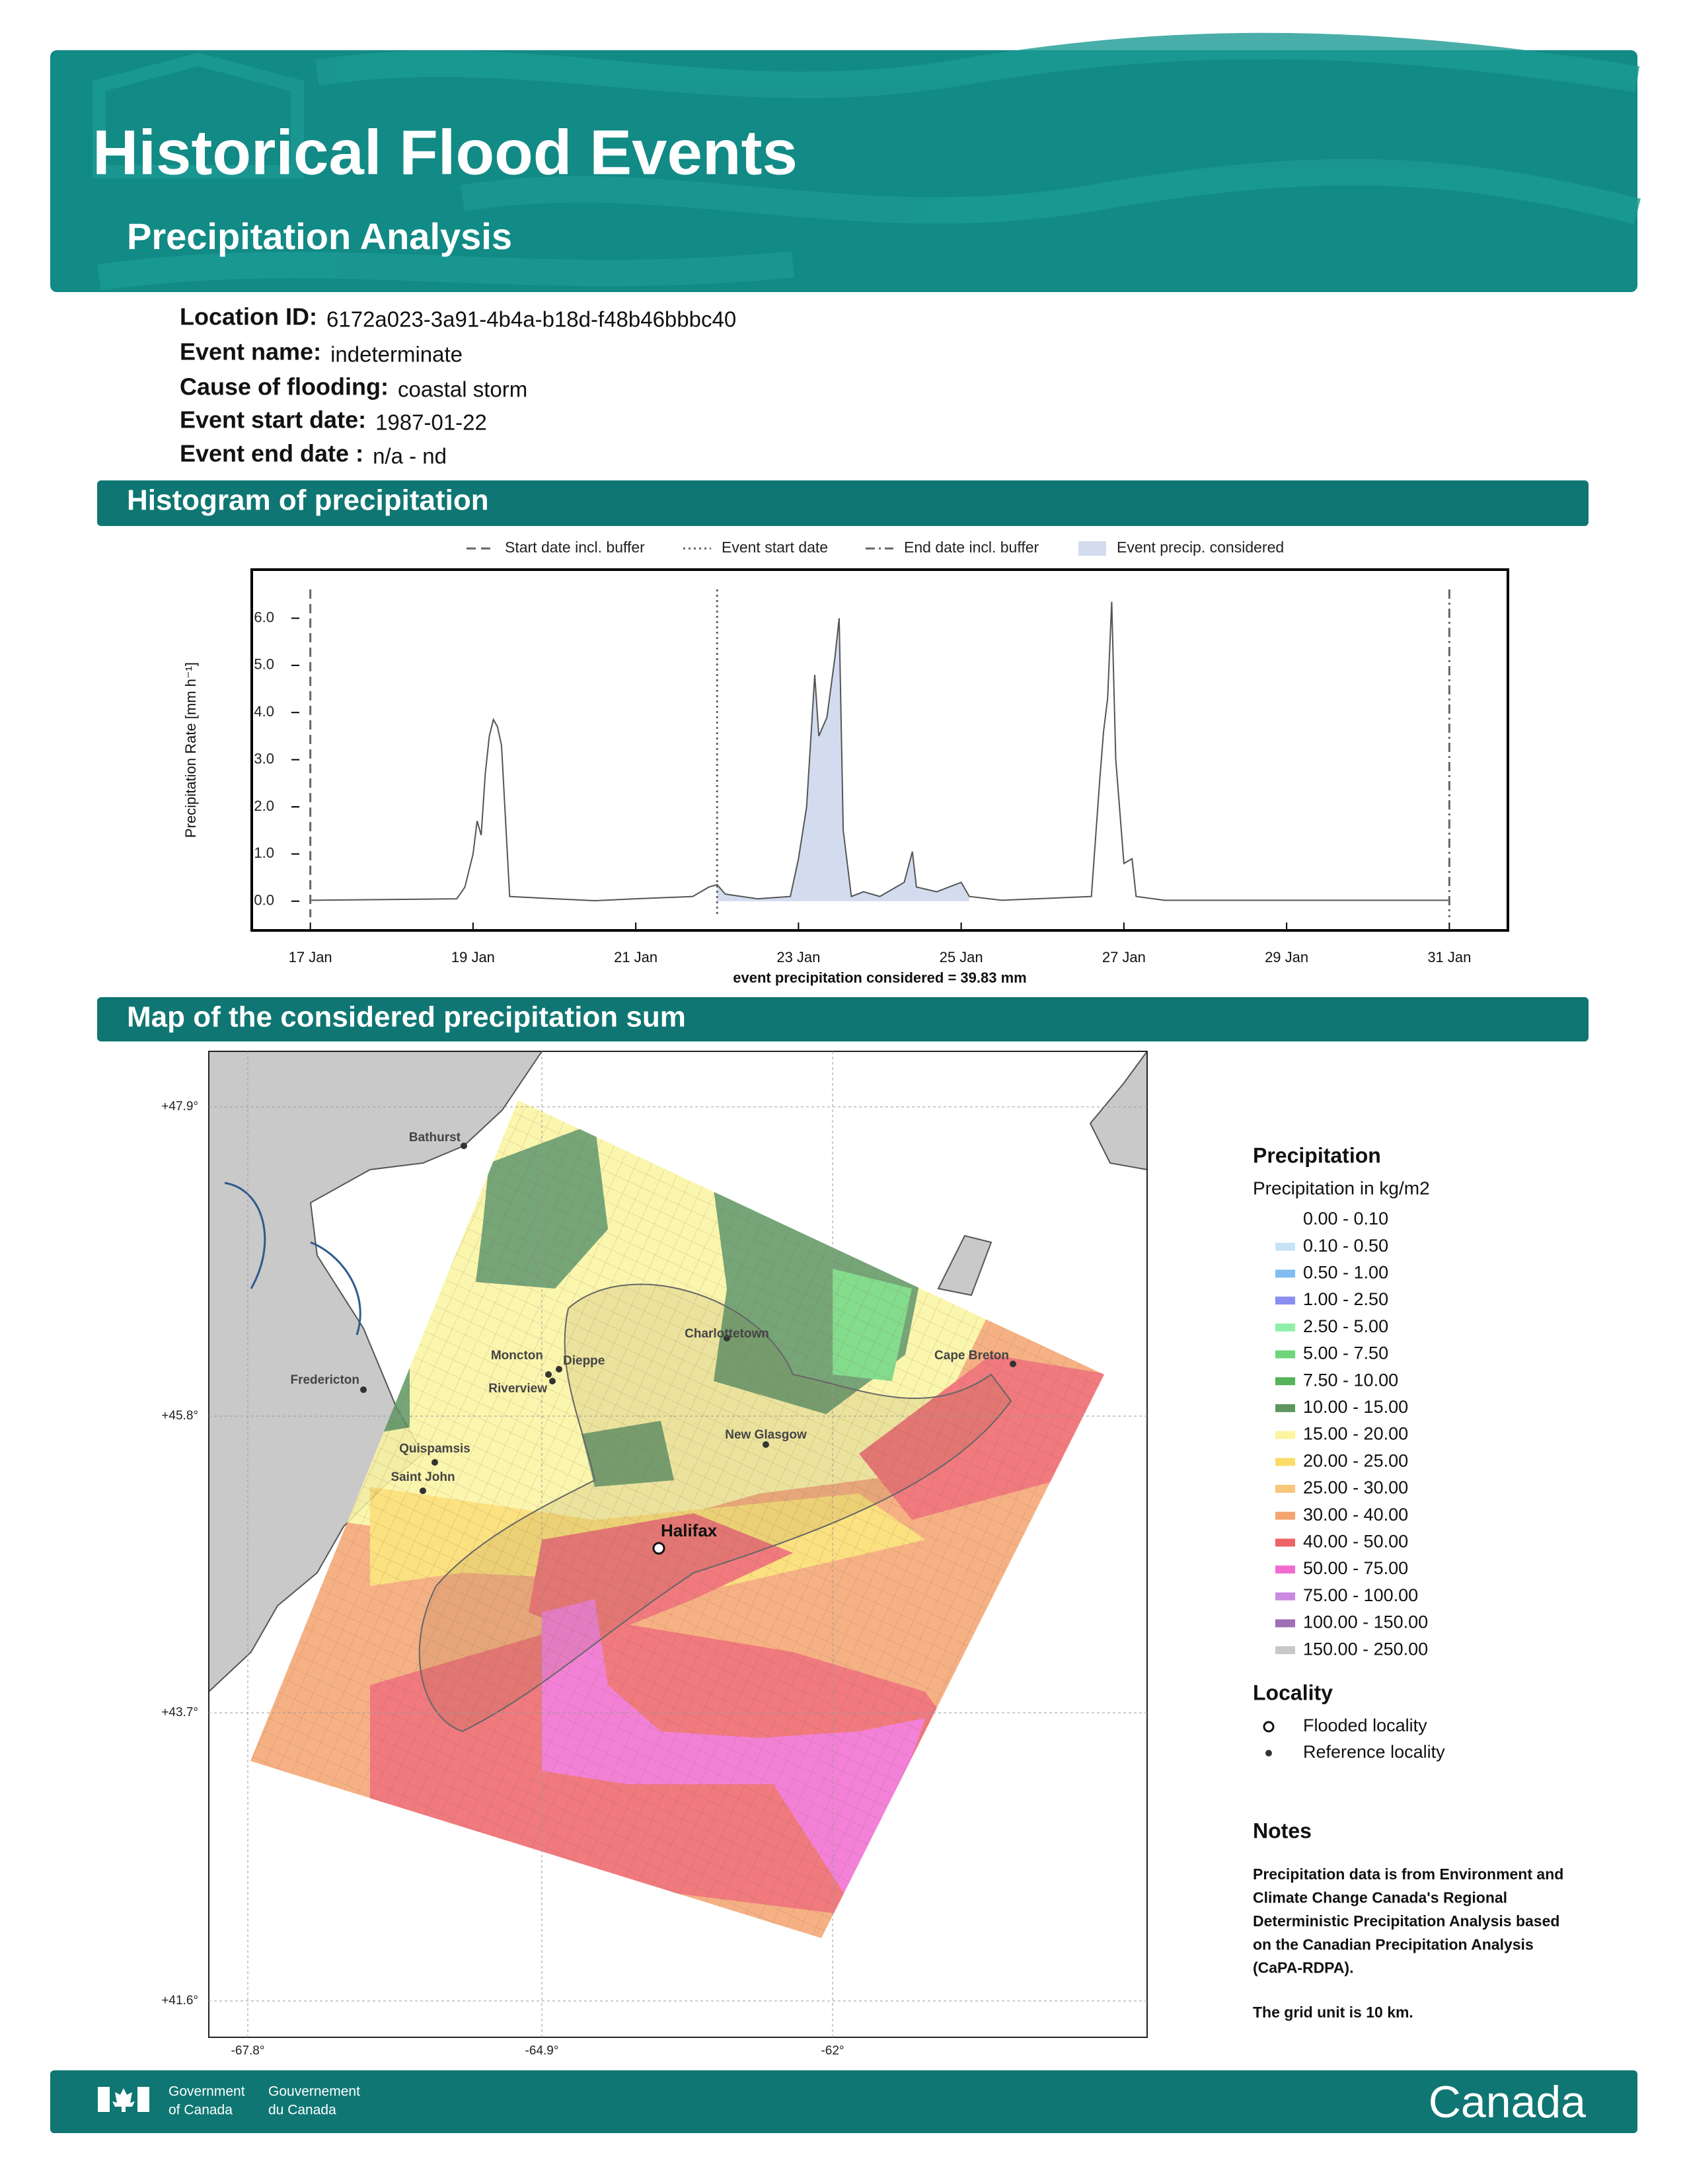 The width and height of the screenshot is (1685, 2184). What do you see at coordinates (531, 319) in the screenshot?
I see `field-value: 6172a023-3a91-4b4a-b18d-f48b46bbbc40` at bounding box center [531, 319].